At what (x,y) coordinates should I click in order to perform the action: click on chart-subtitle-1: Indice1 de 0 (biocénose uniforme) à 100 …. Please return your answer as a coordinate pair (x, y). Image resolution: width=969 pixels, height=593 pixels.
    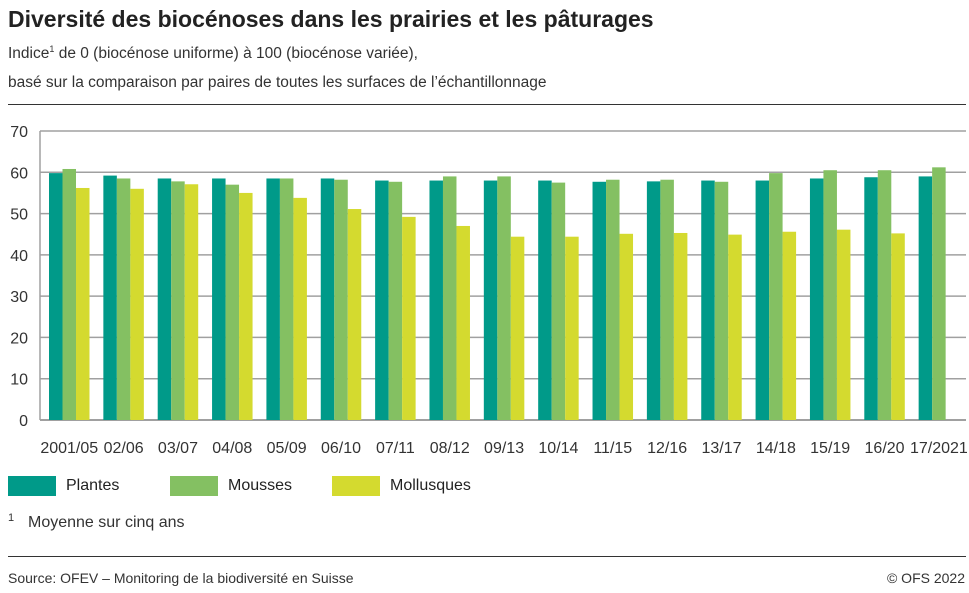
    Looking at the image, I should click on (213, 53).